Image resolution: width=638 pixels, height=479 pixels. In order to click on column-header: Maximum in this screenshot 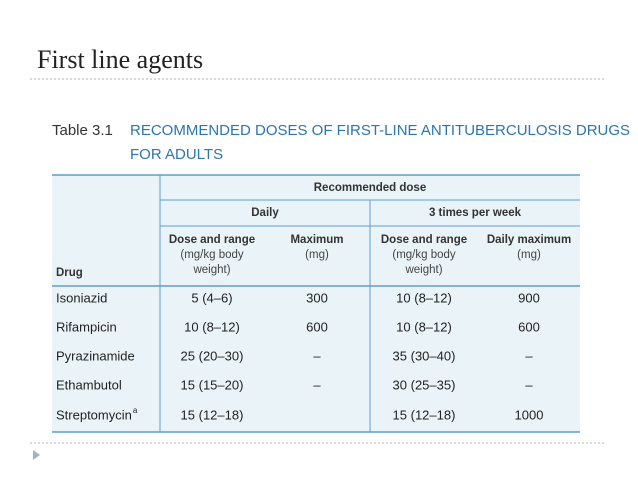, I will do `click(316, 240)`.